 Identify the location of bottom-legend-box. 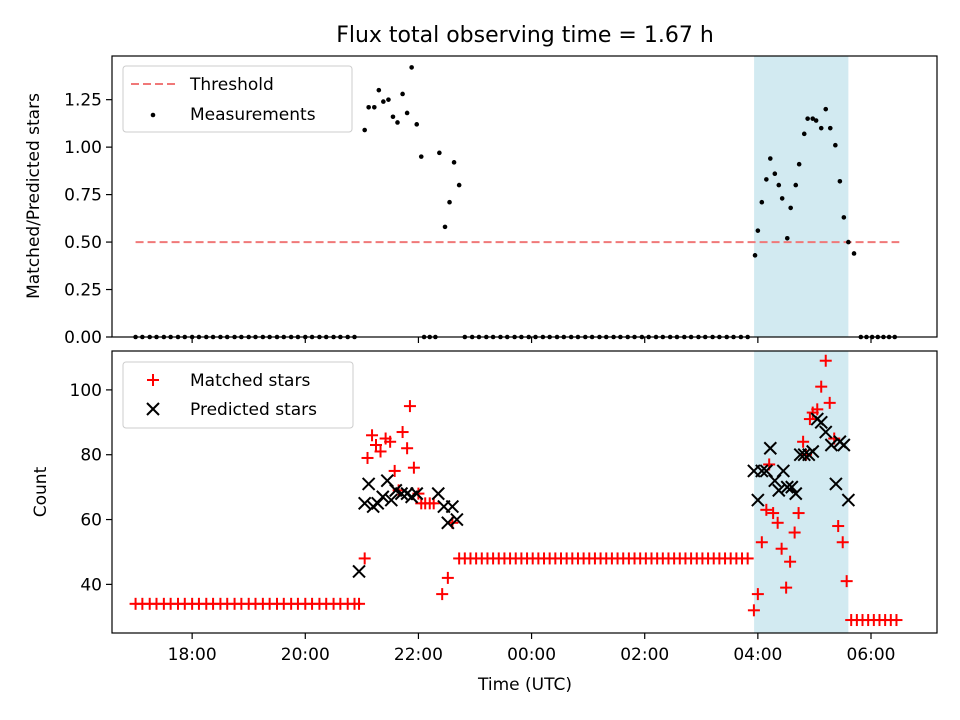
(238, 395).